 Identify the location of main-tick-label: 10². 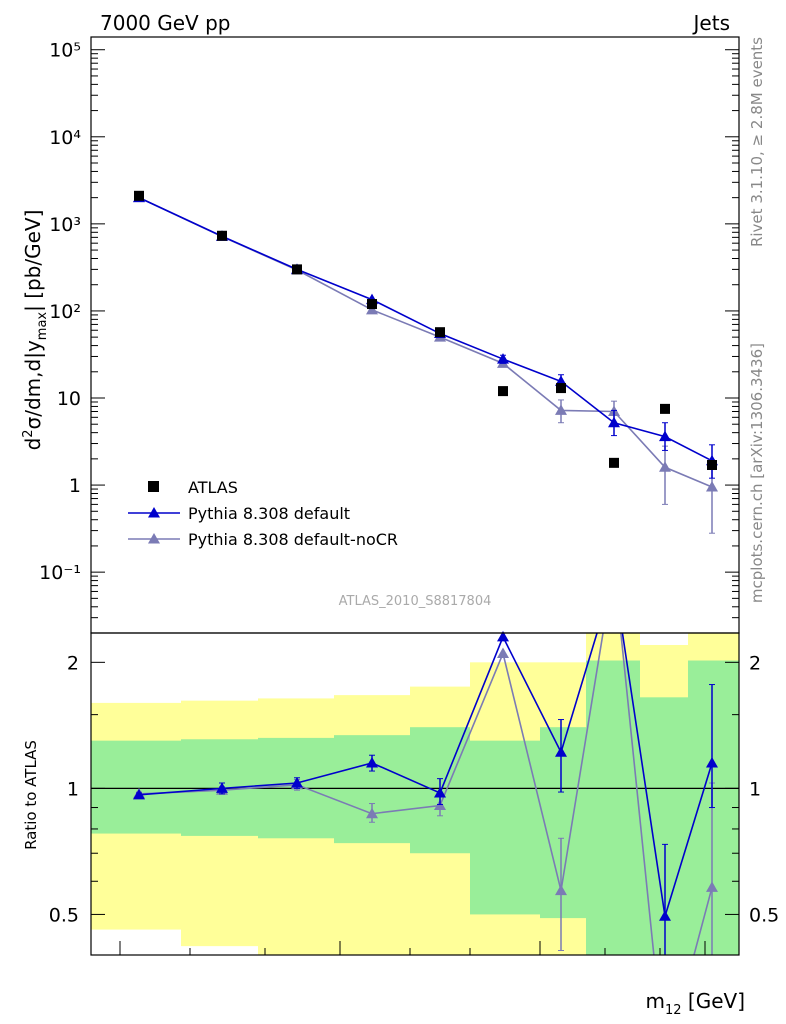
(65, 312).